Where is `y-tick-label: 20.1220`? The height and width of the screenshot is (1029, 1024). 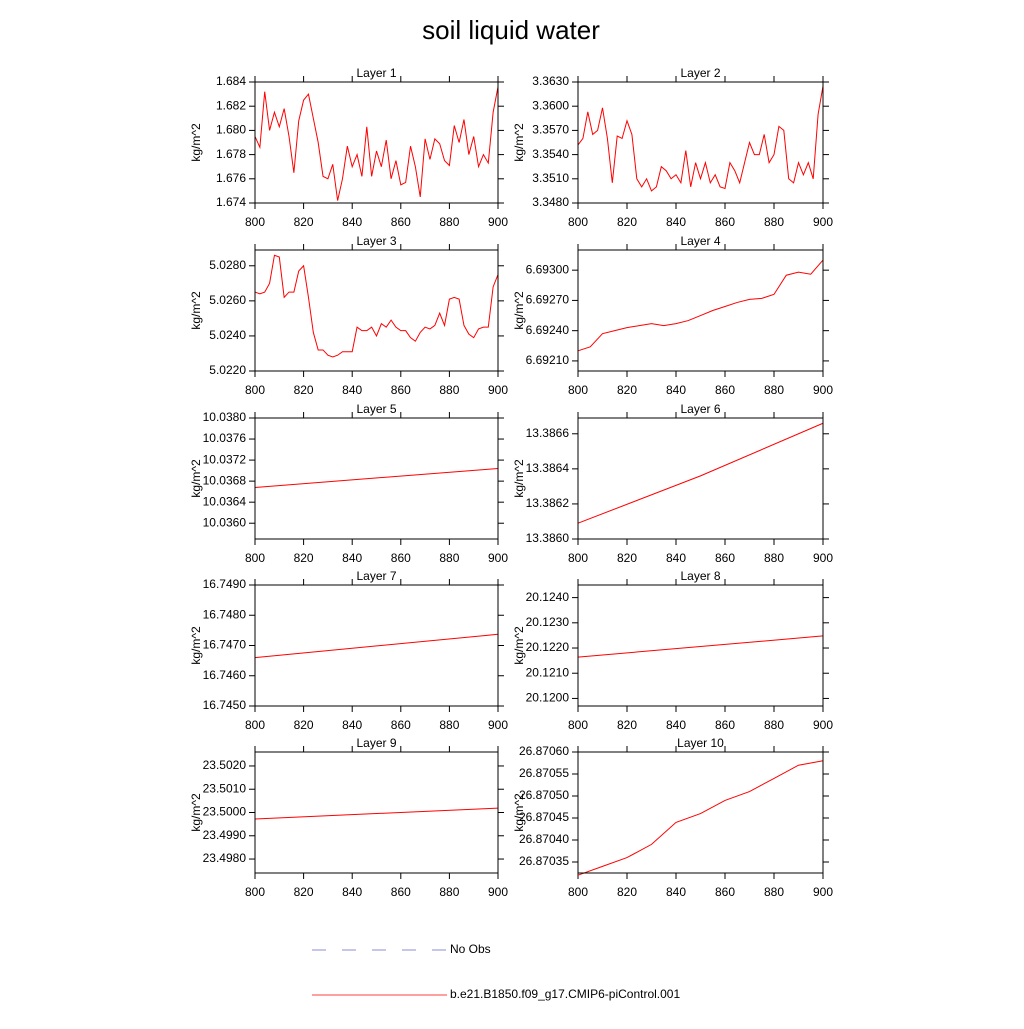 y-tick-label: 20.1220 is located at coordinates (548, 647).